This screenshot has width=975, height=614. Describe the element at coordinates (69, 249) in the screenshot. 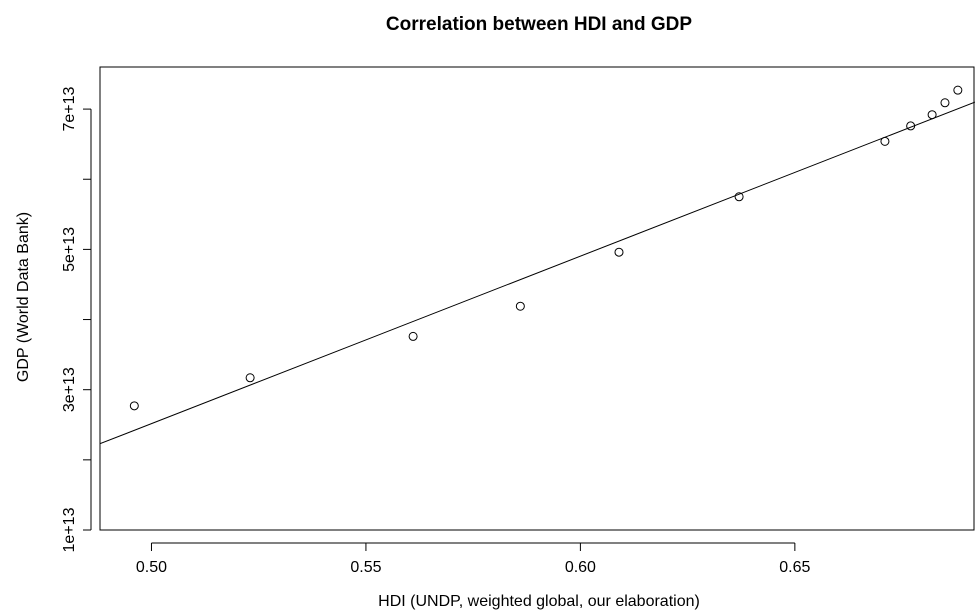

I see `y-tick-label: 5e+13` at that location.